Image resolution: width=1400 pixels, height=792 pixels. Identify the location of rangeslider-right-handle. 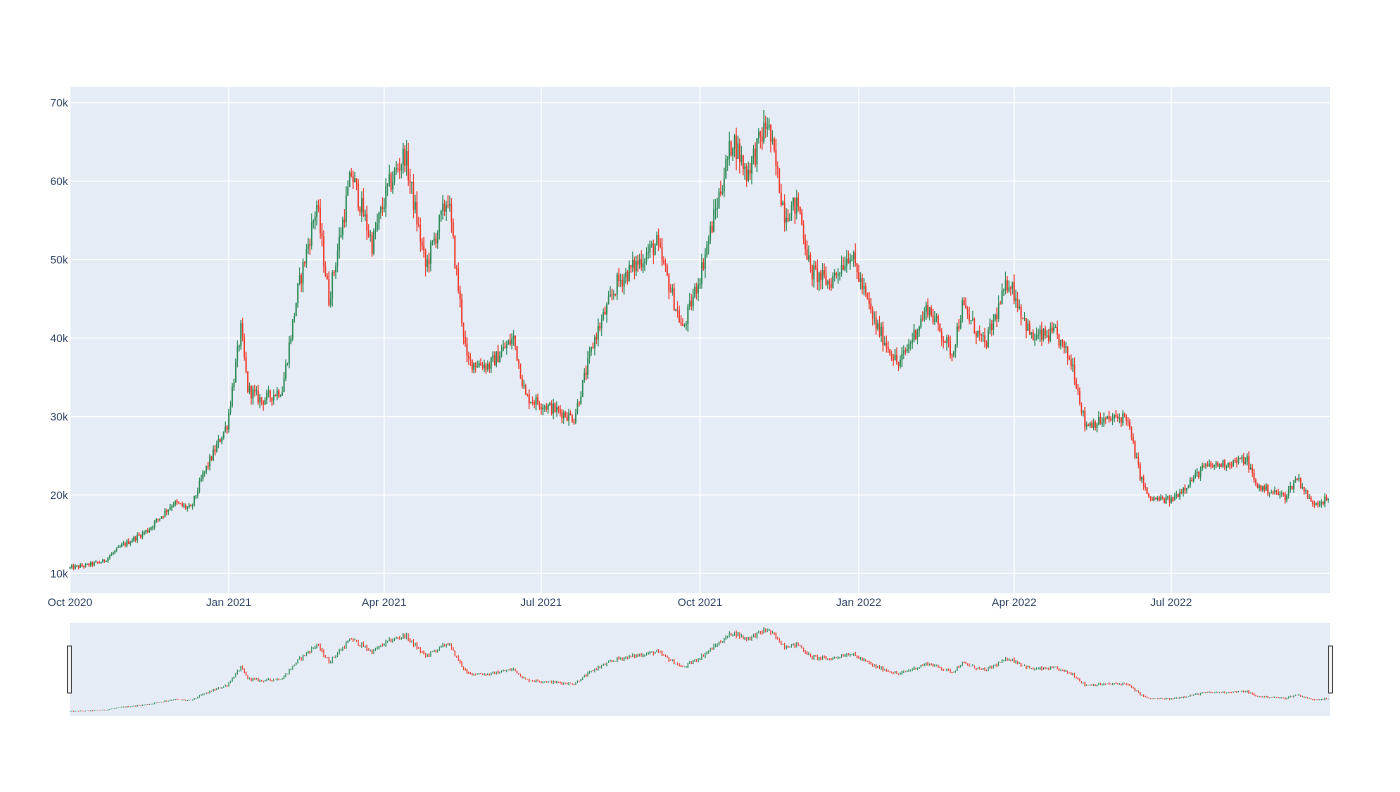
(1330, 669).